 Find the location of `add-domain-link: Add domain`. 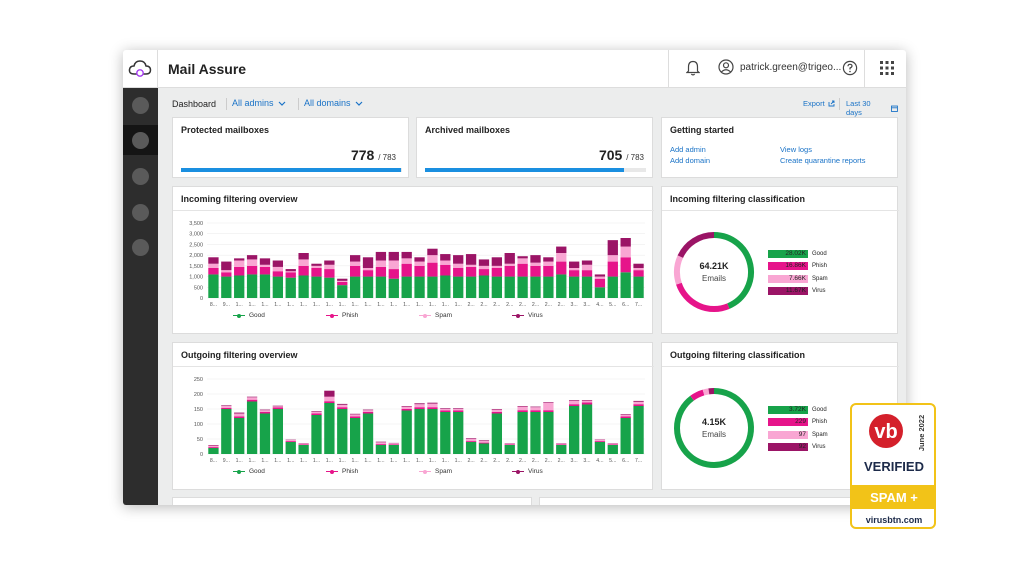

add-domain-link: Add domain is located at coordinates (690, 160).